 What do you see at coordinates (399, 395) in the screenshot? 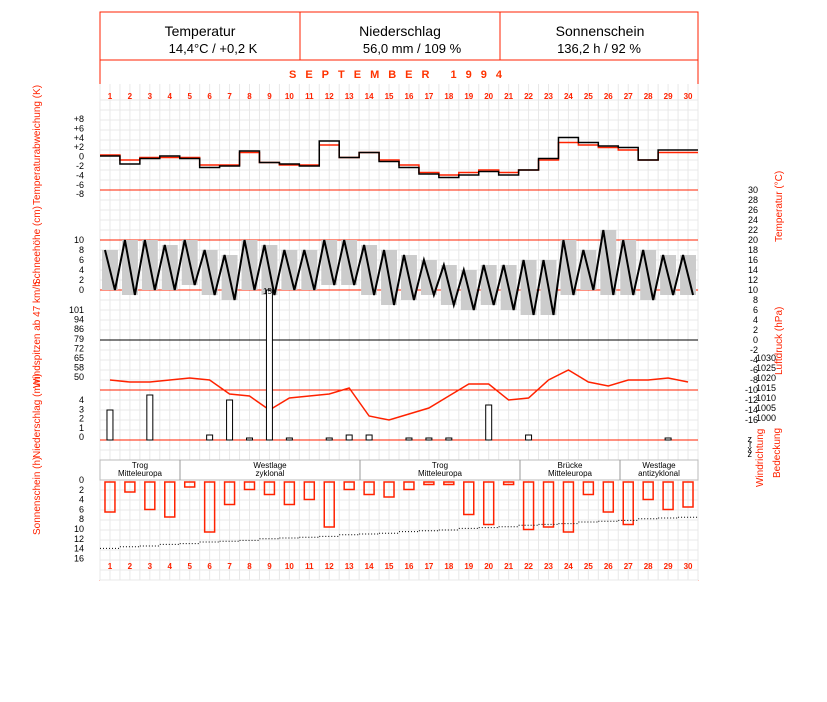
I see `pressure-line` at bounding box center [399, 395].